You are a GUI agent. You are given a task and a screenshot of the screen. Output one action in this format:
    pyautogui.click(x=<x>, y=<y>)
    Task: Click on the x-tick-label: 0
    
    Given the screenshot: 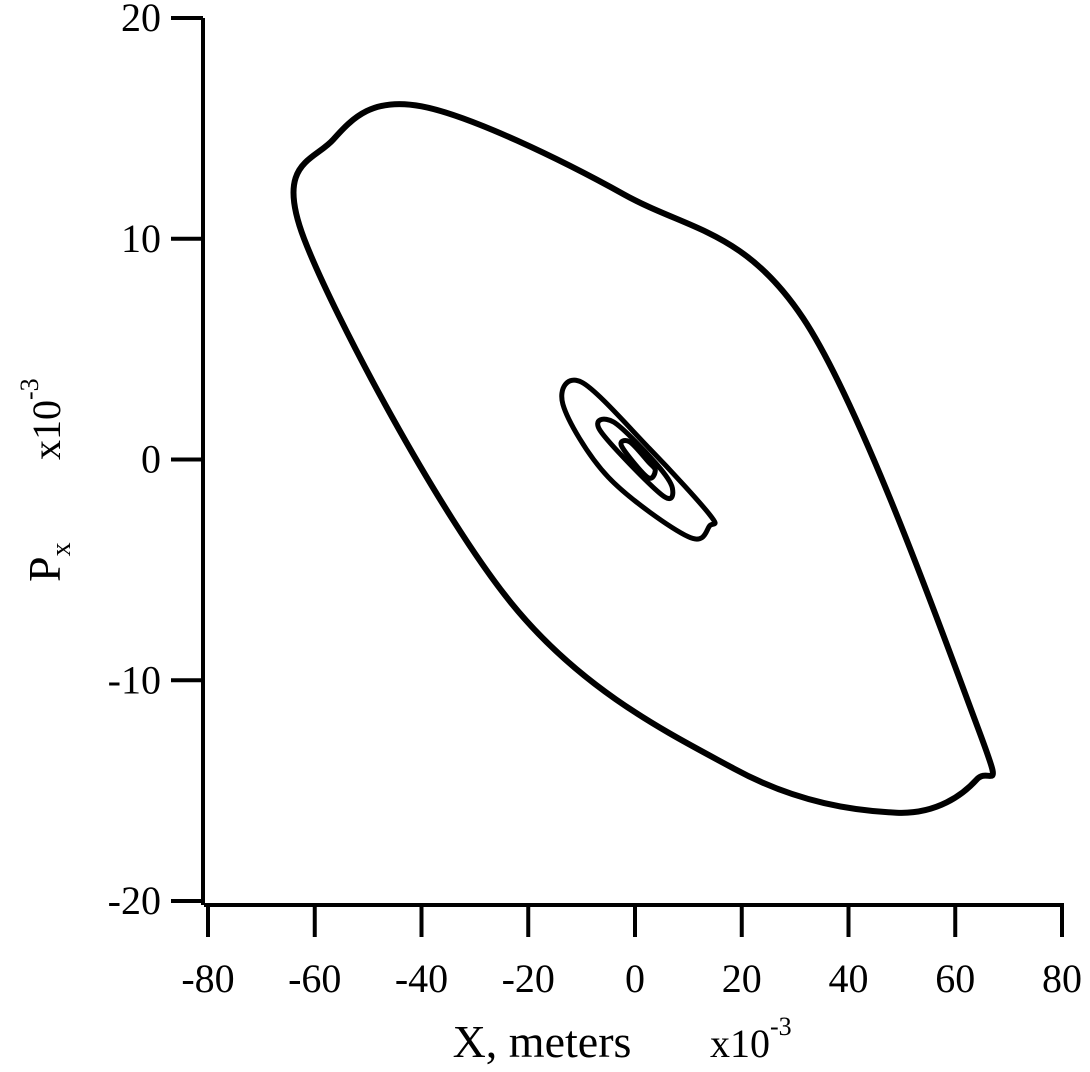 What is the action you would take?
    pyautogui.click(x=635, y=978)
    